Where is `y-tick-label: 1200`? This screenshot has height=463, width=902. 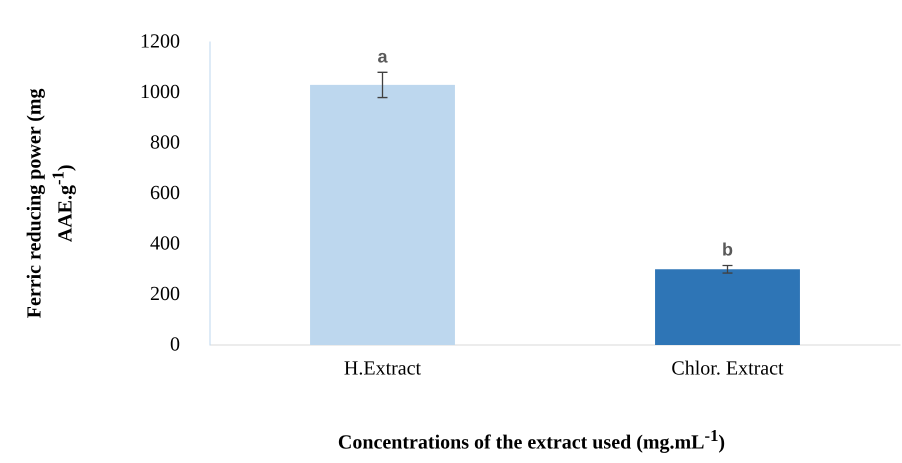 y-tick-label: 1200 is located at coordinates (160, 41).